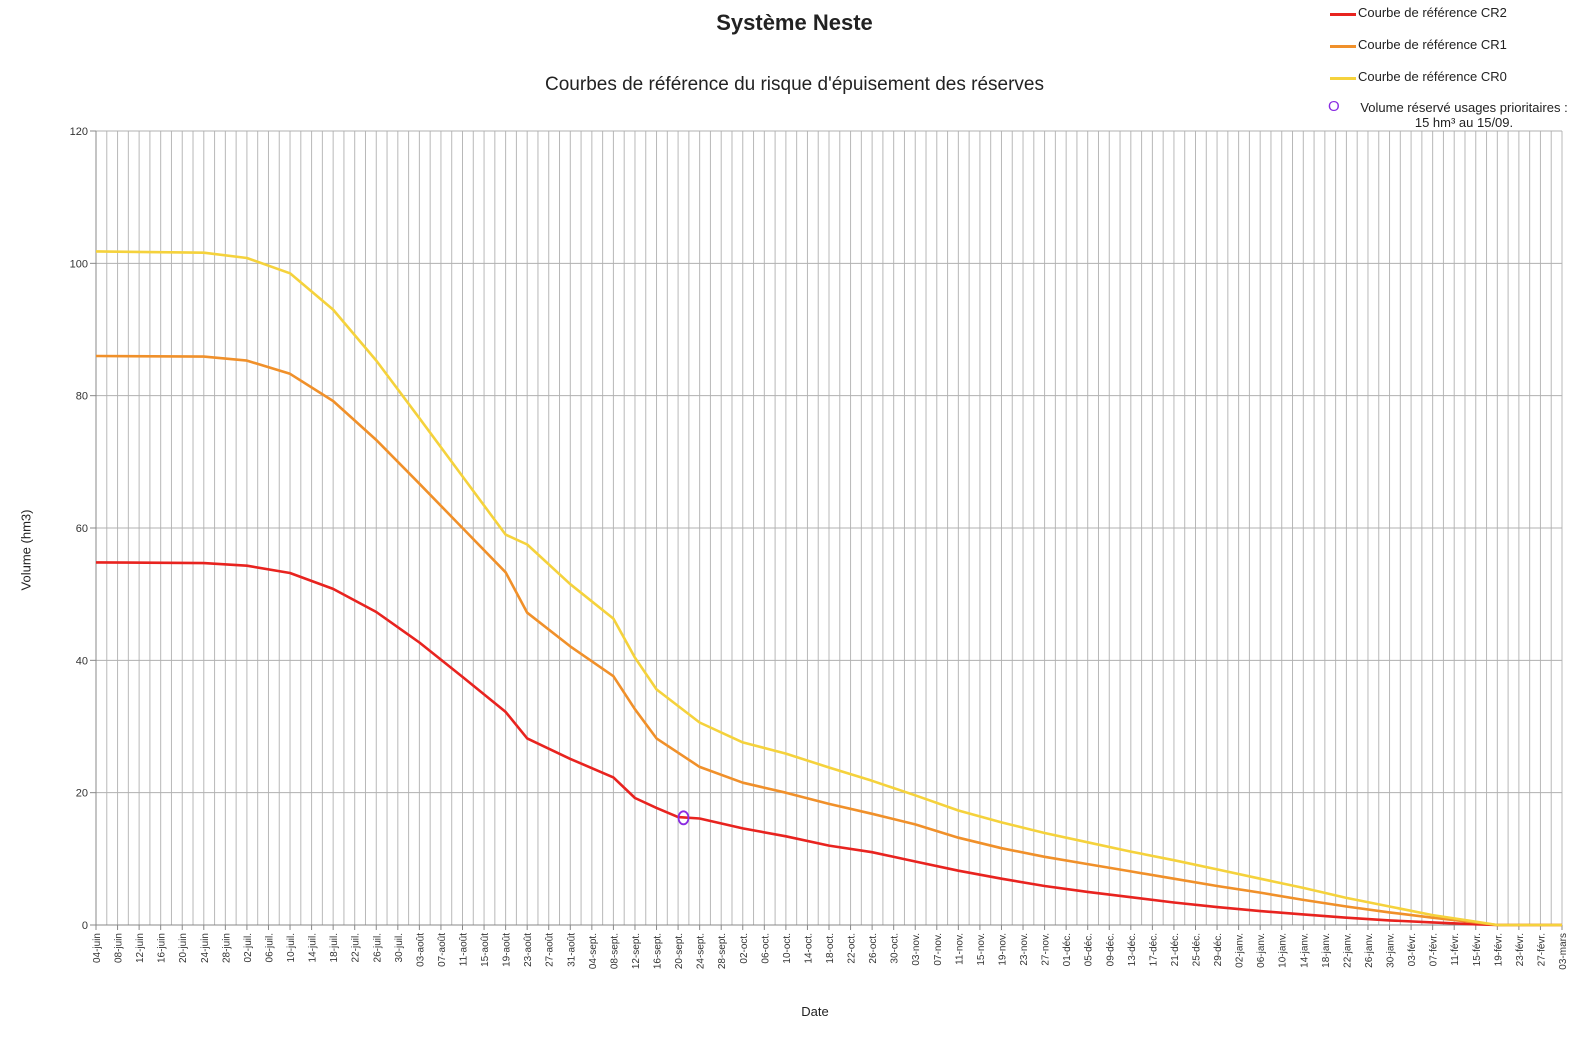  I want to click on priority-volume-marker, so click(683, 818).